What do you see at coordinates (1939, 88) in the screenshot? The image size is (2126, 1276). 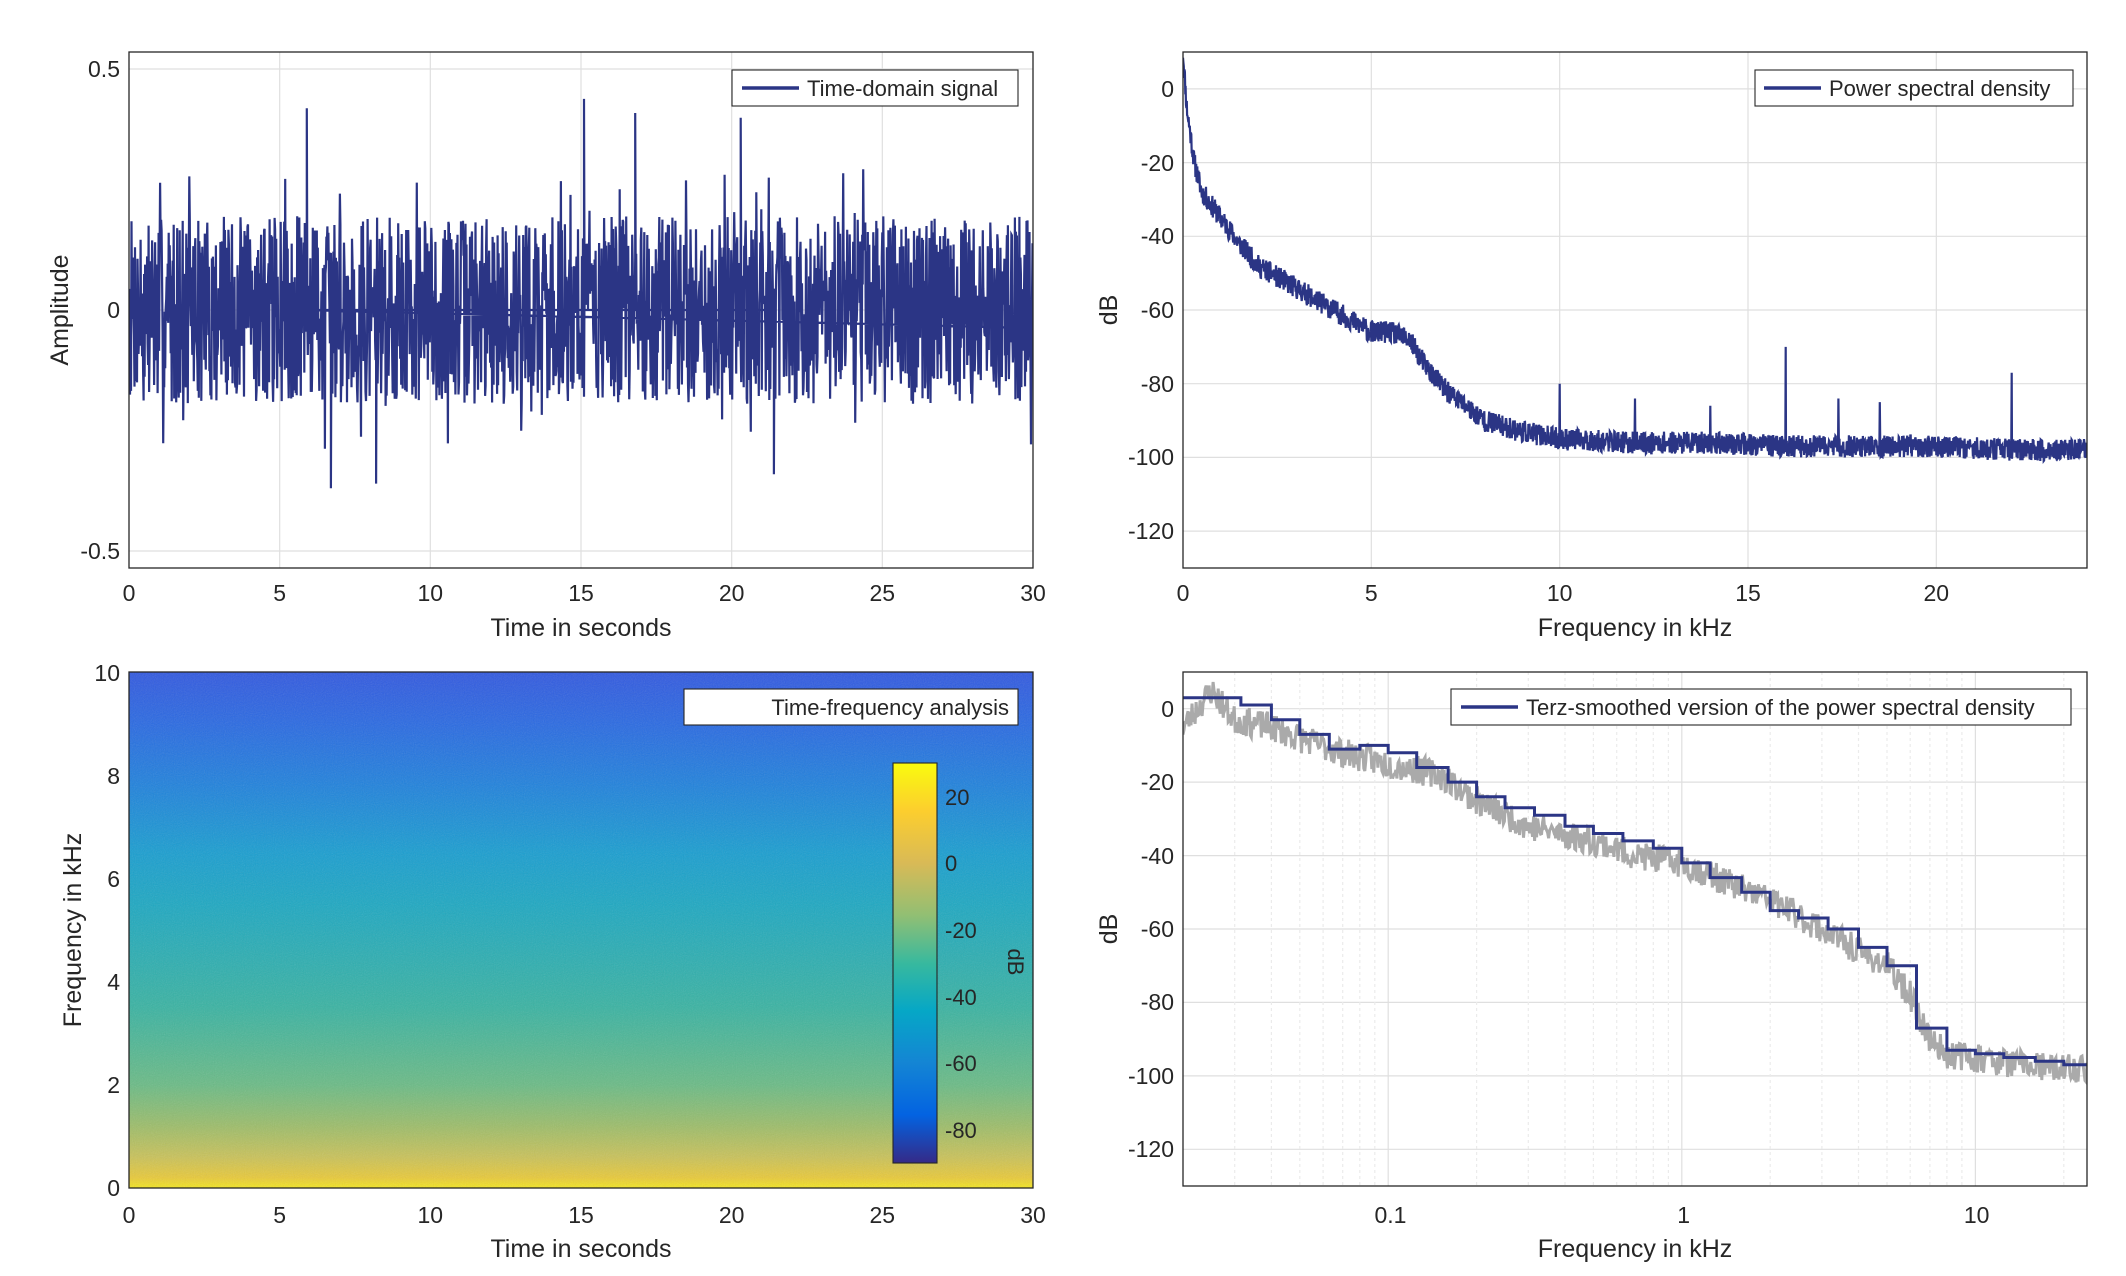 I see `legend-entry: Power spectral density` at bounding box center [1939, 88].